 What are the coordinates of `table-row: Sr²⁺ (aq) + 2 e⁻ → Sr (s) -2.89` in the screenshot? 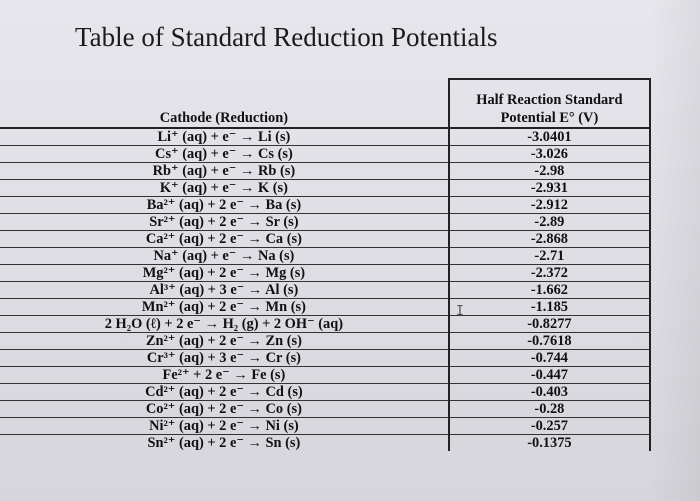 It's located at (326, 222).